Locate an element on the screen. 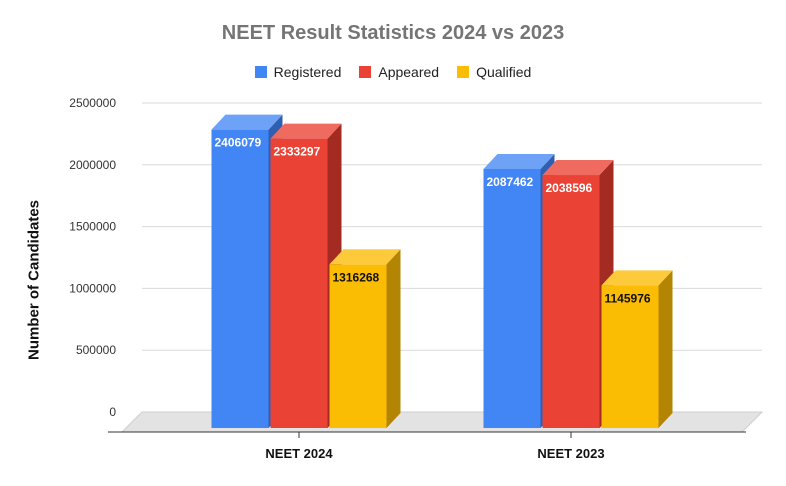  data-label: 1316268 is located at coordinates (356, 277).